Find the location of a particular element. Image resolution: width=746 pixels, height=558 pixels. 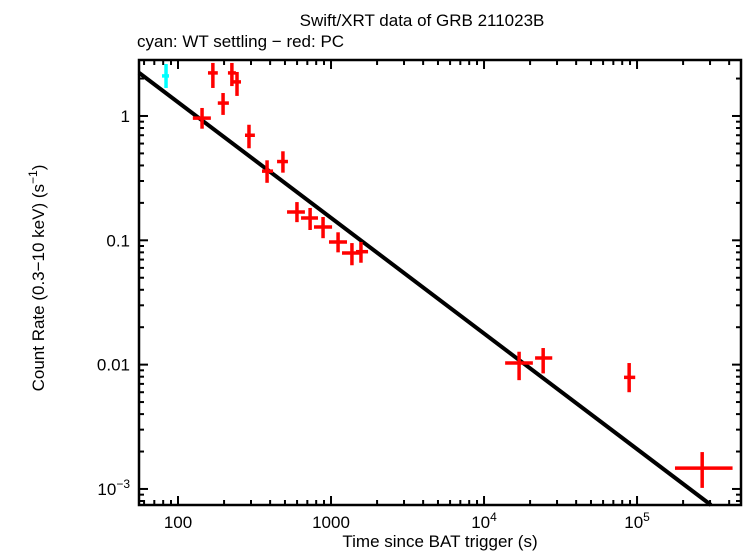

y-tick-label: 0.01 is located at coordinates (113, 365).